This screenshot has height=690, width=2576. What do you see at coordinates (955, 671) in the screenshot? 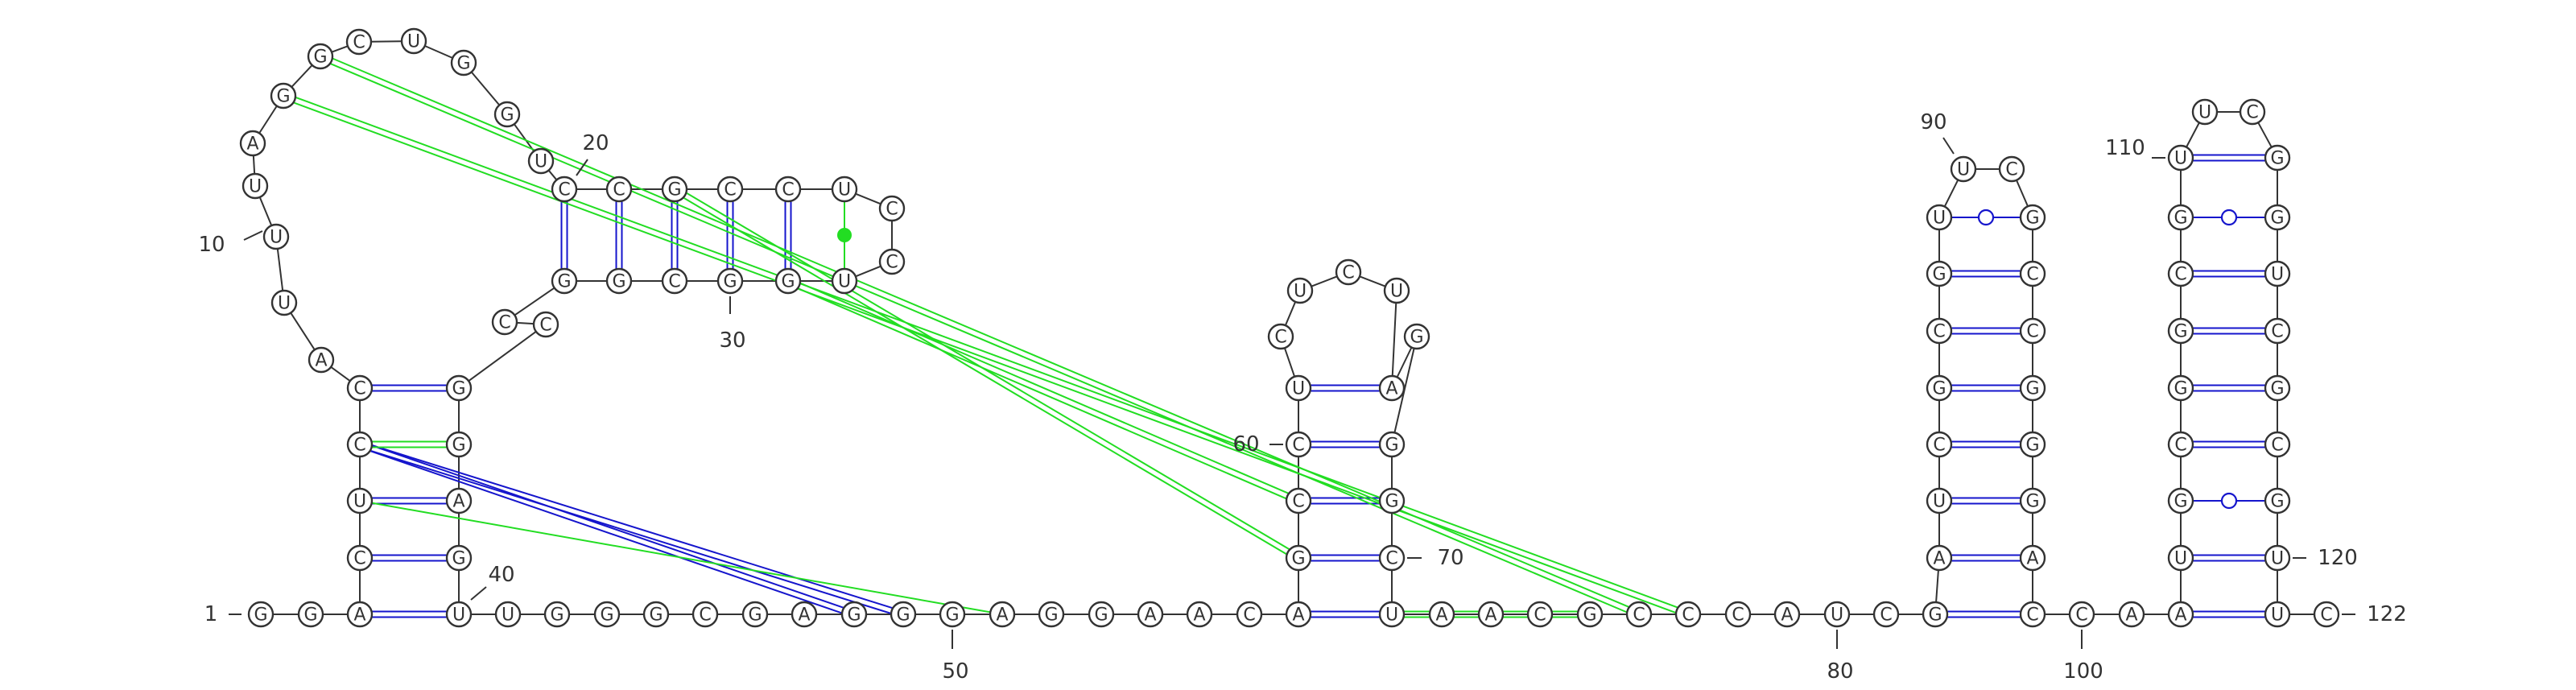
I see `position-label: 50` at bounding box center [955, 671].